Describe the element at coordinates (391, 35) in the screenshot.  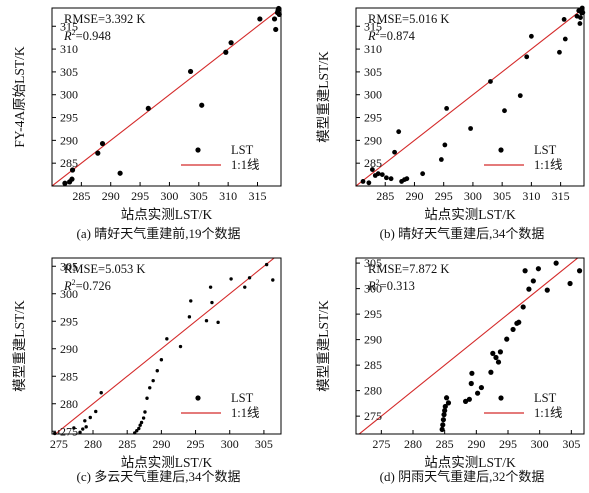
I see `r2-label: R2=0.874` at that location.